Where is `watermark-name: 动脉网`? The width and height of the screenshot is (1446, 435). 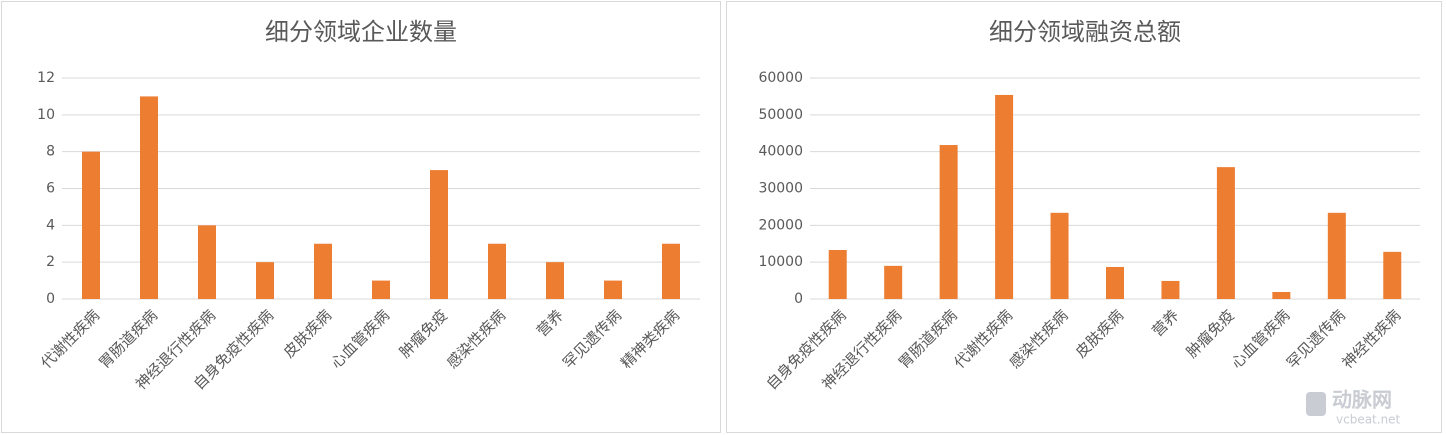
watermark-name: 动脉网 is located at coordinates (1362, 400).